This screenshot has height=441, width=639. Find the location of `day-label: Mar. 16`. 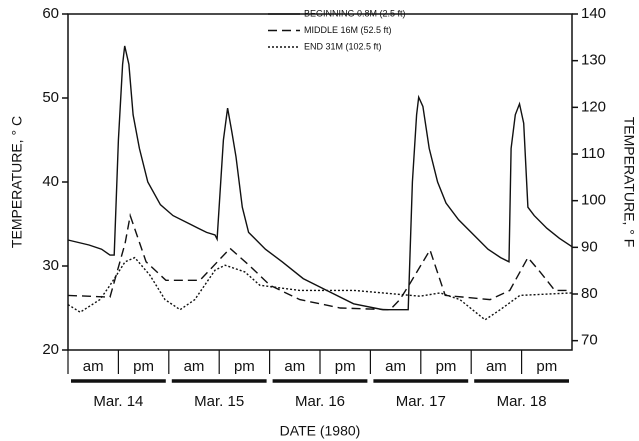

day-label: Mar. 16 is located at coordinates (320, 401).